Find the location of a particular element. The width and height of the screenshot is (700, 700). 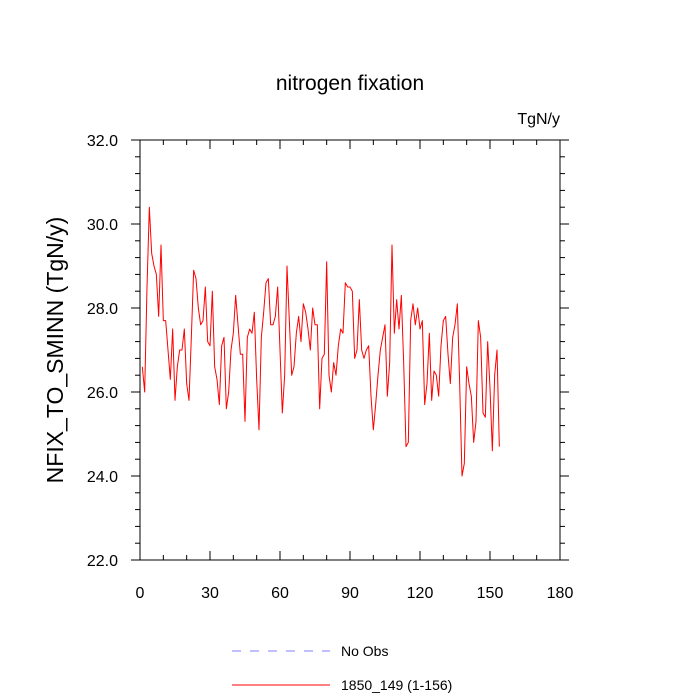

x-tick-label: 30 is located at coordinates (210, 593).